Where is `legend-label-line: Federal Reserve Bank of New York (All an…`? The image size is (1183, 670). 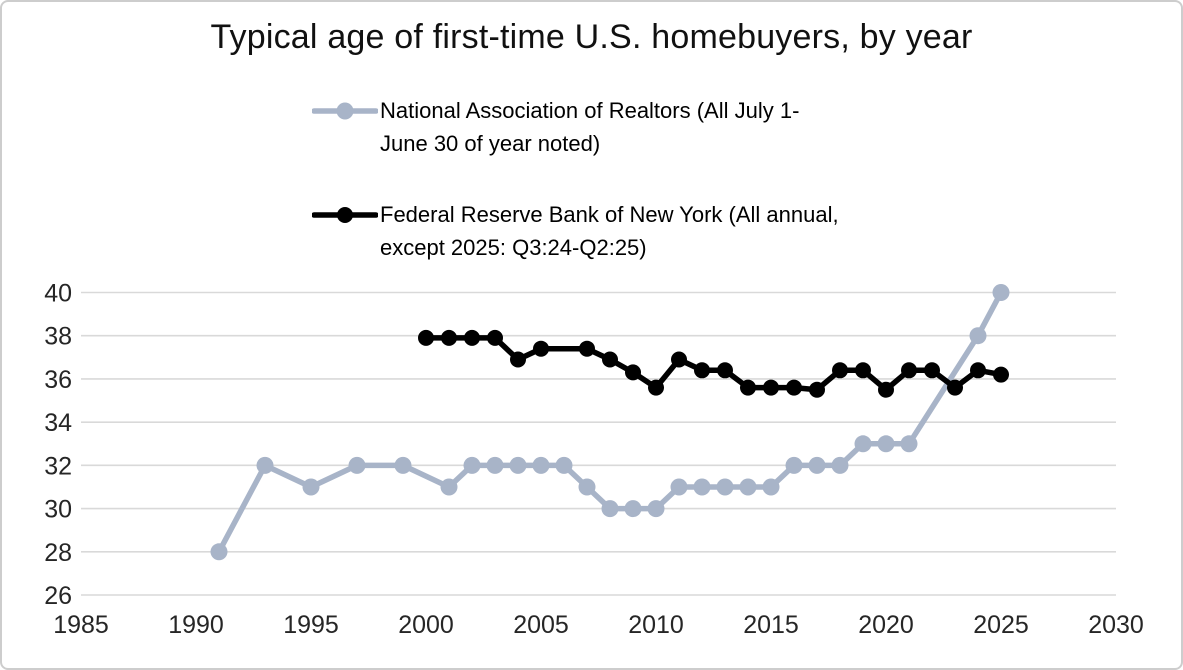 legend-label-line: Federal Reserve Bank of New York (All an… is located at coordinates (609, 214).